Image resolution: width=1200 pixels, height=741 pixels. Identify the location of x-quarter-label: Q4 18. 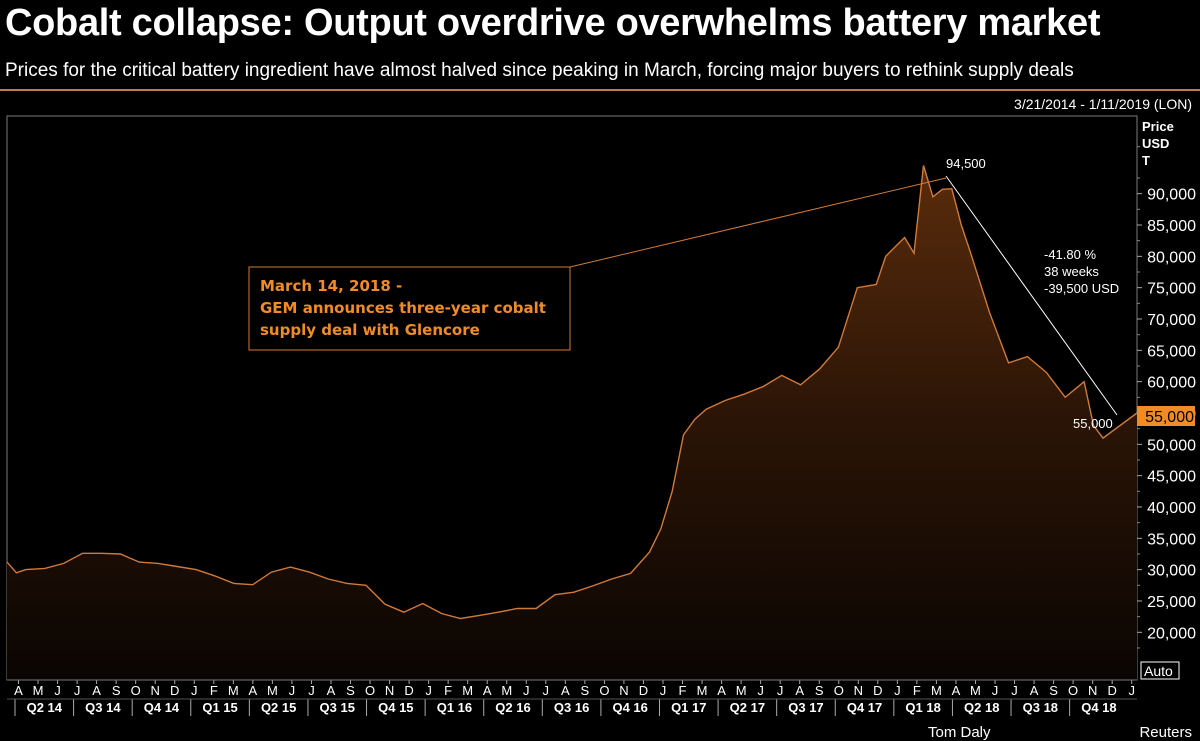
(1098, 707).